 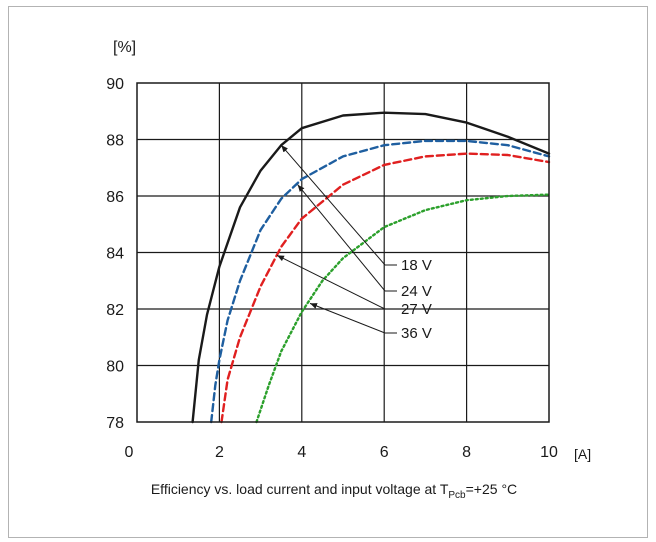 I want to click on x-tick-label-2: 4, so click(x=301, y=452).